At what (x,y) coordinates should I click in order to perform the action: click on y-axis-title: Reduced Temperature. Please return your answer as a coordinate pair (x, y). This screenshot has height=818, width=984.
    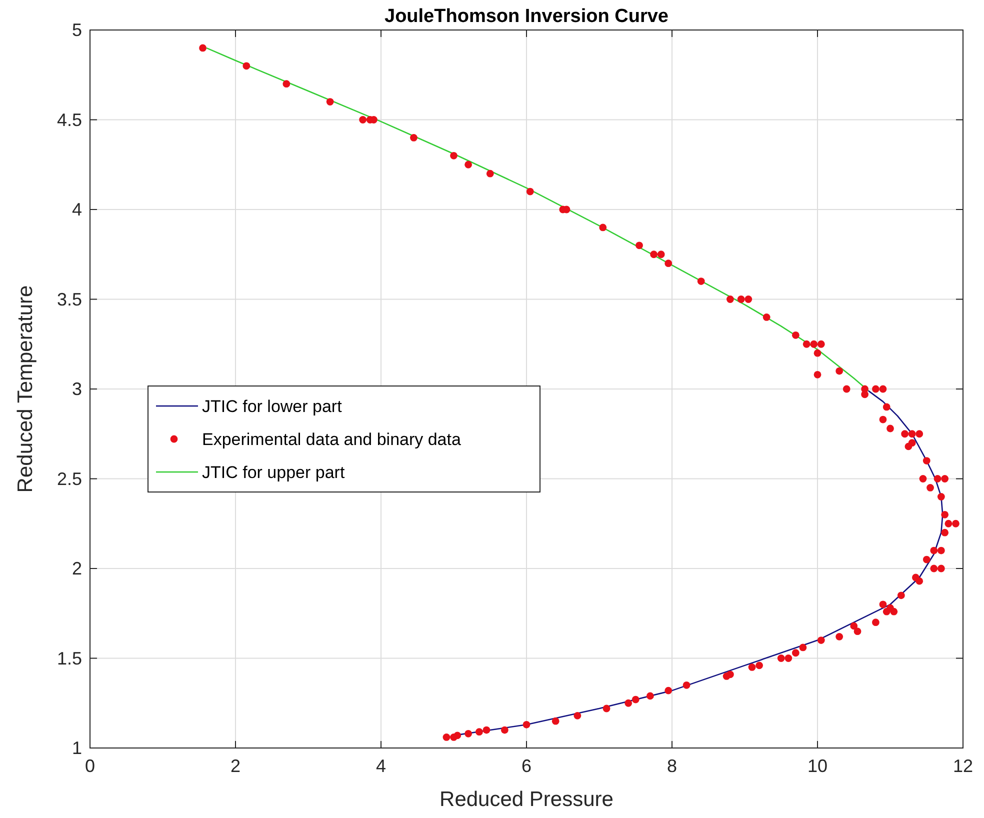
    Looking at the image, I should click on (25, 389).